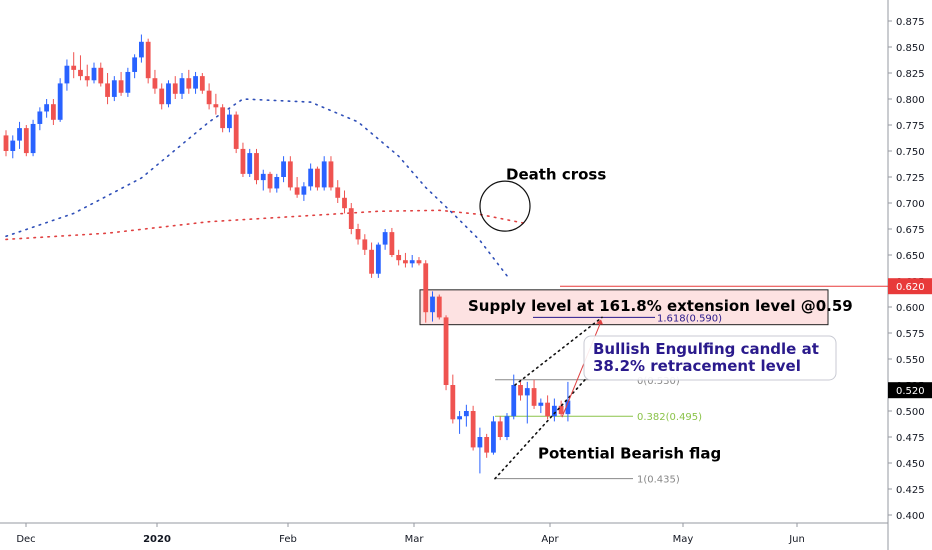 The image size is (932, 550). I want to click on y-tick-label: 0.500, so click(910, 412).